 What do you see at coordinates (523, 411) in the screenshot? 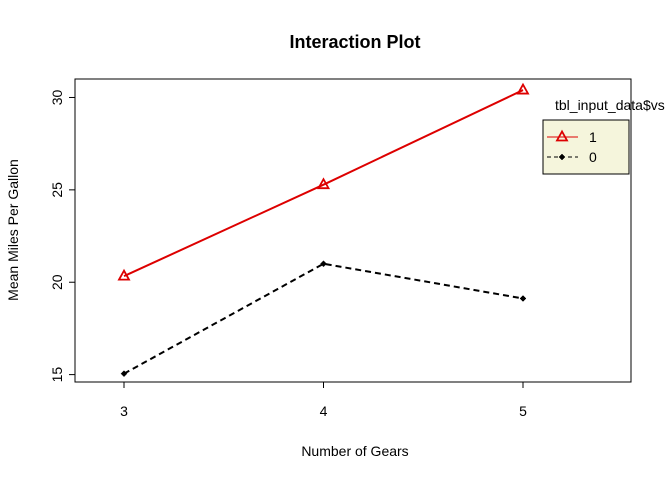
I see `x-tick-label: 5` at bounding box center [523, 411].